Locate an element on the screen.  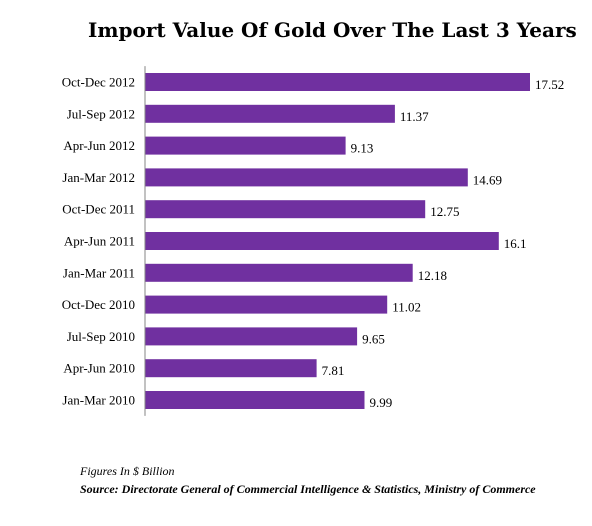
value-label: 17.52 is located at coordinates (549, 84).